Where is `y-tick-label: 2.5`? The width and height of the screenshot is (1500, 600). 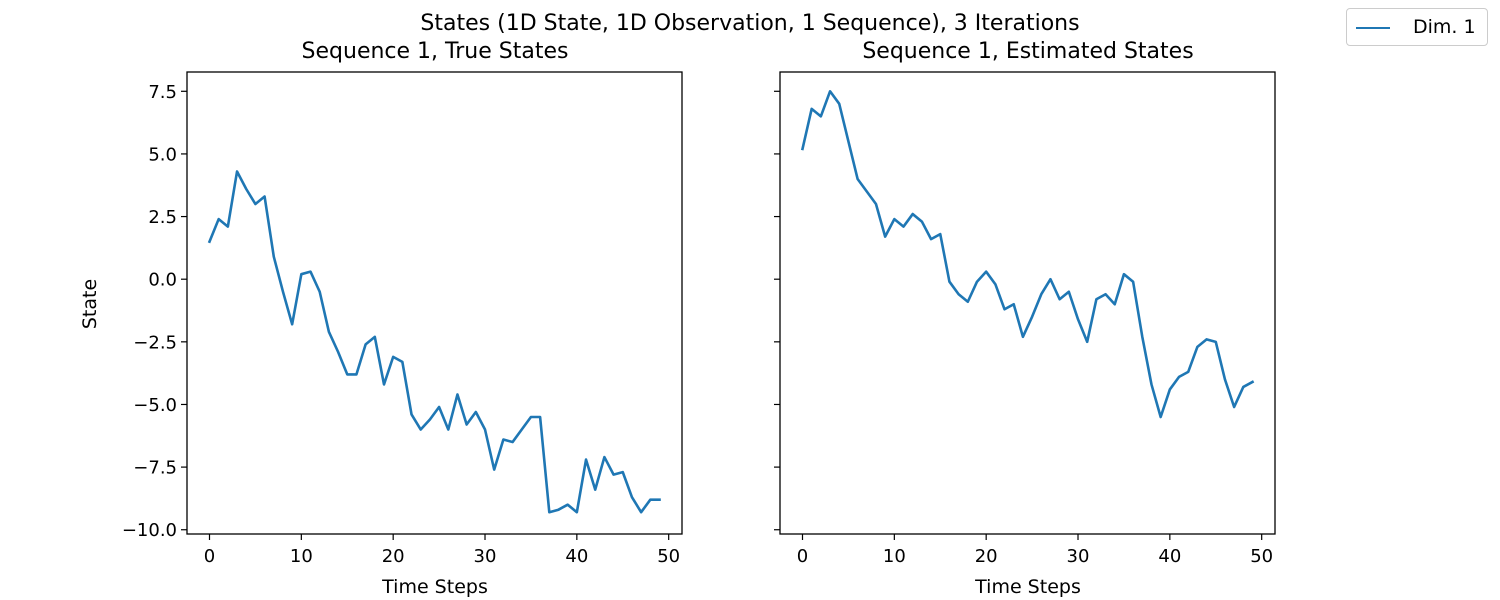 y-tick-label: 2.5 is located at coordinates (162, 217).